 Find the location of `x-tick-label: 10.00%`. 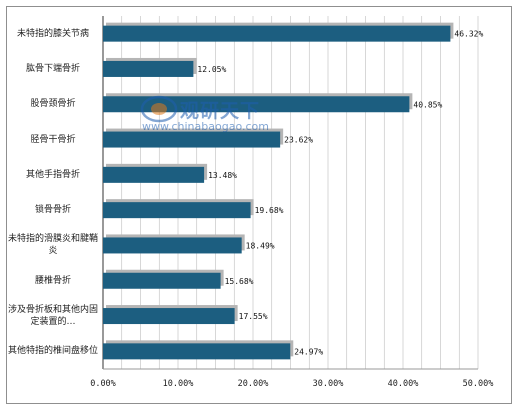

x-tick-label: 10.00% is located at coordinates (178, 384).